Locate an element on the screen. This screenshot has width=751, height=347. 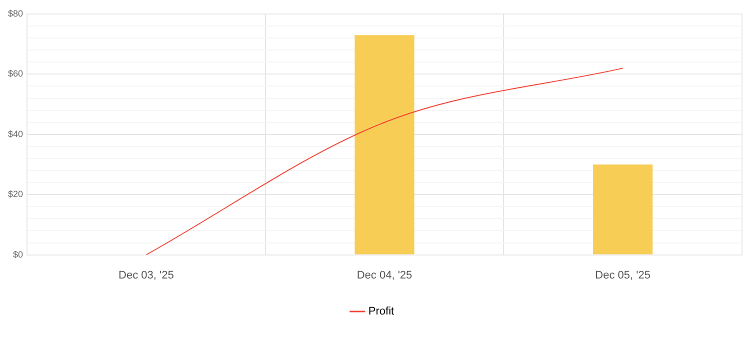
x-tick-label: Dec 04, '25 is located at coordinates (384, 275).